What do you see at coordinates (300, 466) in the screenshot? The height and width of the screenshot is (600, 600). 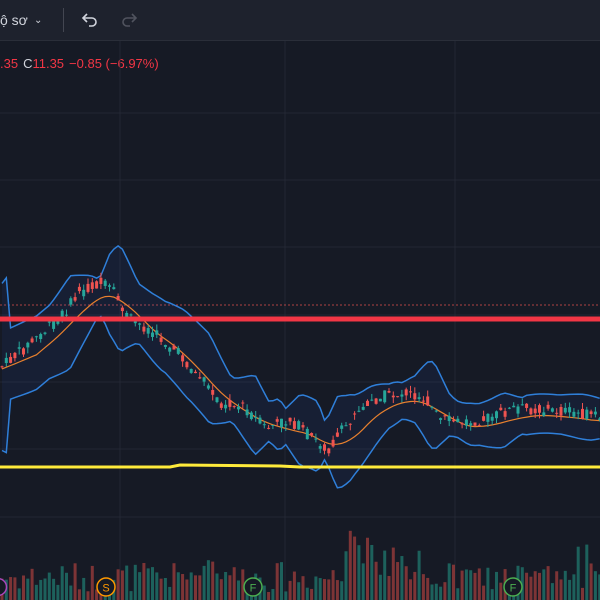 I see `support-line` at bounding box center [300, 466].